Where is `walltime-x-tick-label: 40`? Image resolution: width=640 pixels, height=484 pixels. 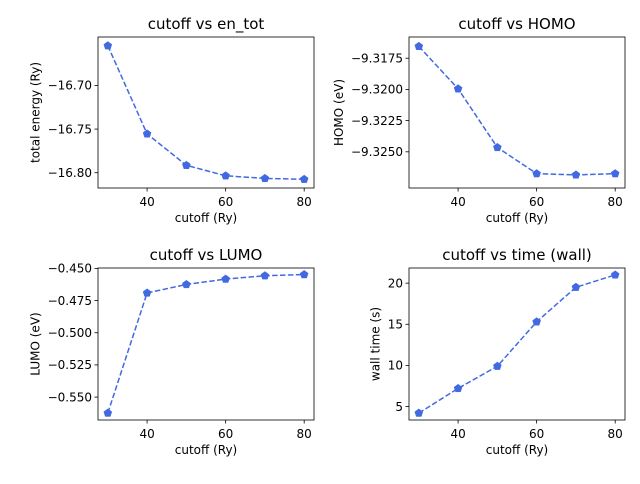 walltime-x-tick-label: 40 is located at coordinates (457, 434).